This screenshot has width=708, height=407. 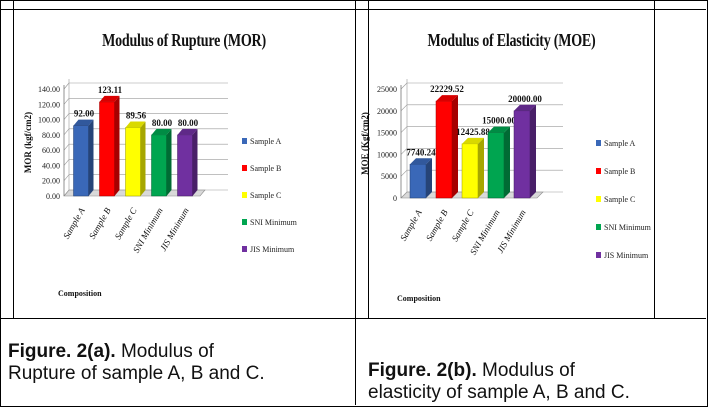 What do you see at coordinates (368, 159) in the screenshot?
I see `table-divider-inner` at bounding box center [368, 159].